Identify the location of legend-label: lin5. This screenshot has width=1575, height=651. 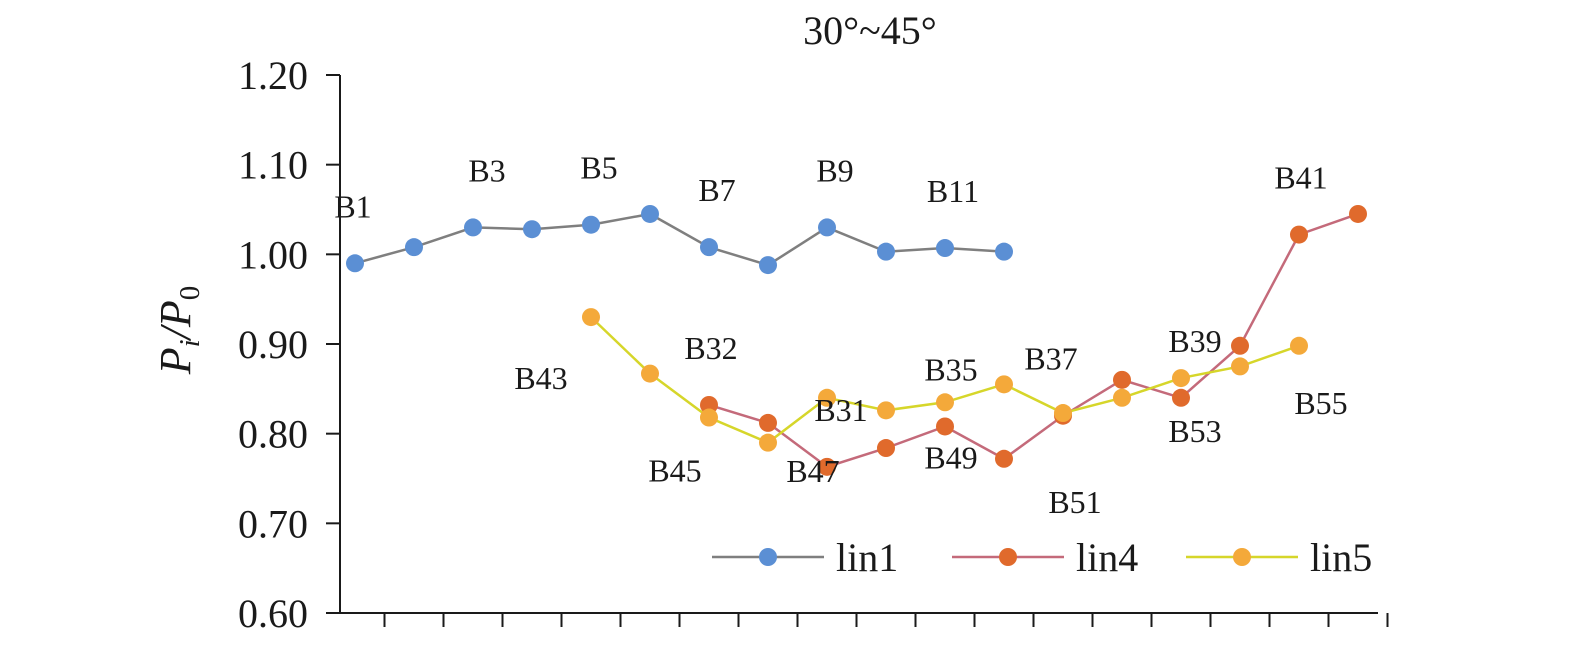
(1341, 557).